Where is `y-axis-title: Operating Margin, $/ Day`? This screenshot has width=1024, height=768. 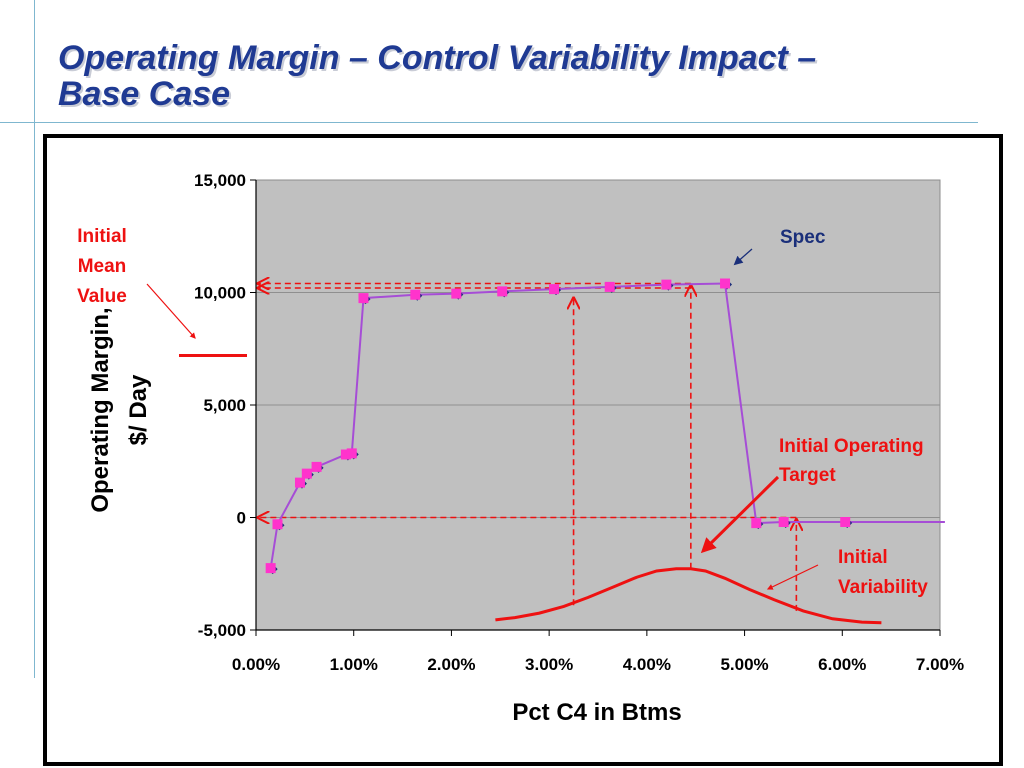 y-axis-title: Operating Margin, $/ Day is located at coordinates (119, 409).